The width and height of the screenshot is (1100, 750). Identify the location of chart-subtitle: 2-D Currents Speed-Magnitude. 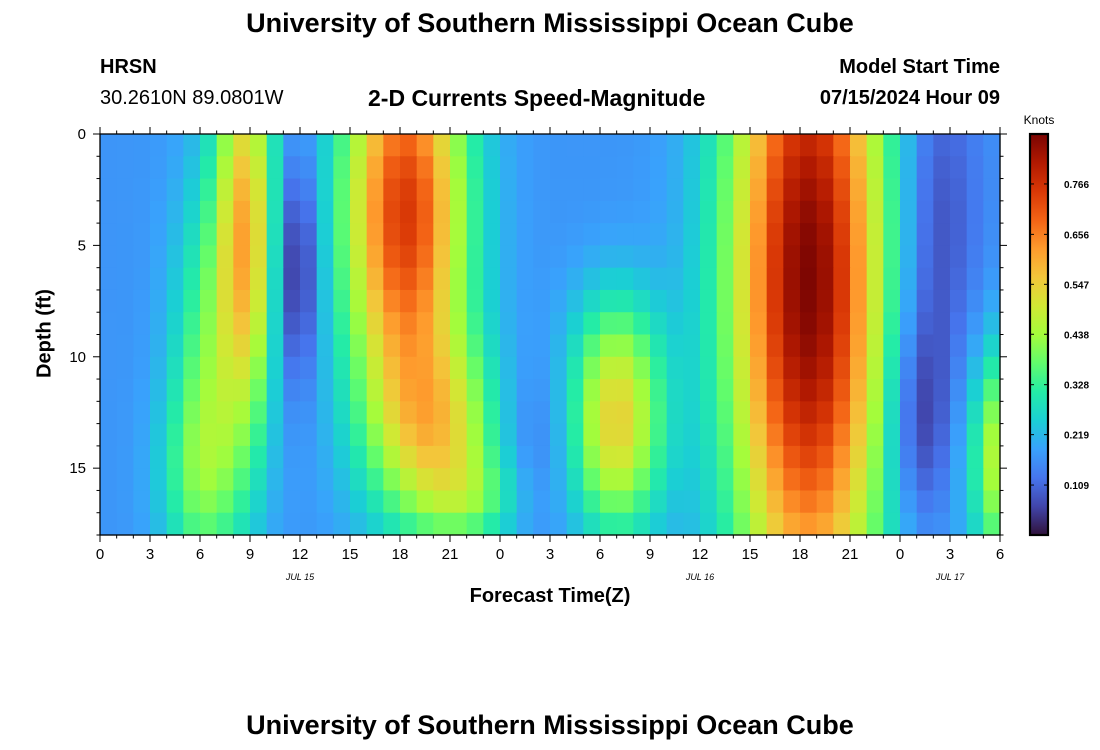
(537, 98).